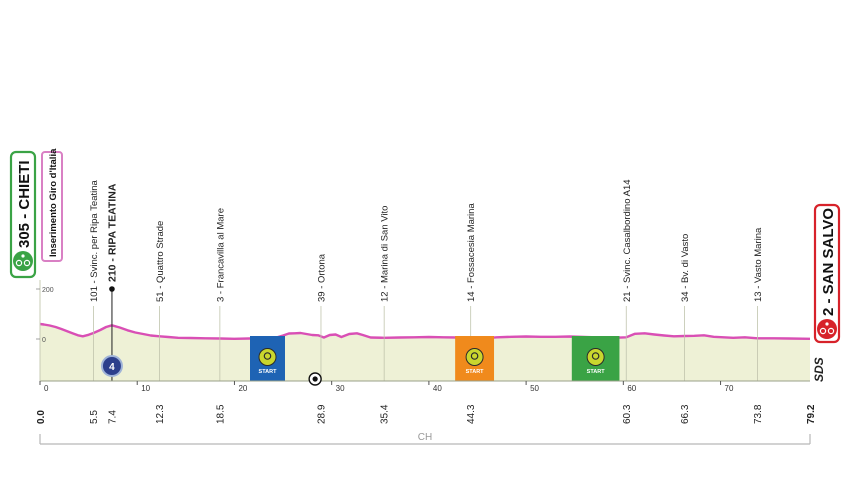 The image size is (852, 487). Describe the element at coordinates (94, 417) in the screenshot. I see `waypoint-distance: 5.5` at that location.